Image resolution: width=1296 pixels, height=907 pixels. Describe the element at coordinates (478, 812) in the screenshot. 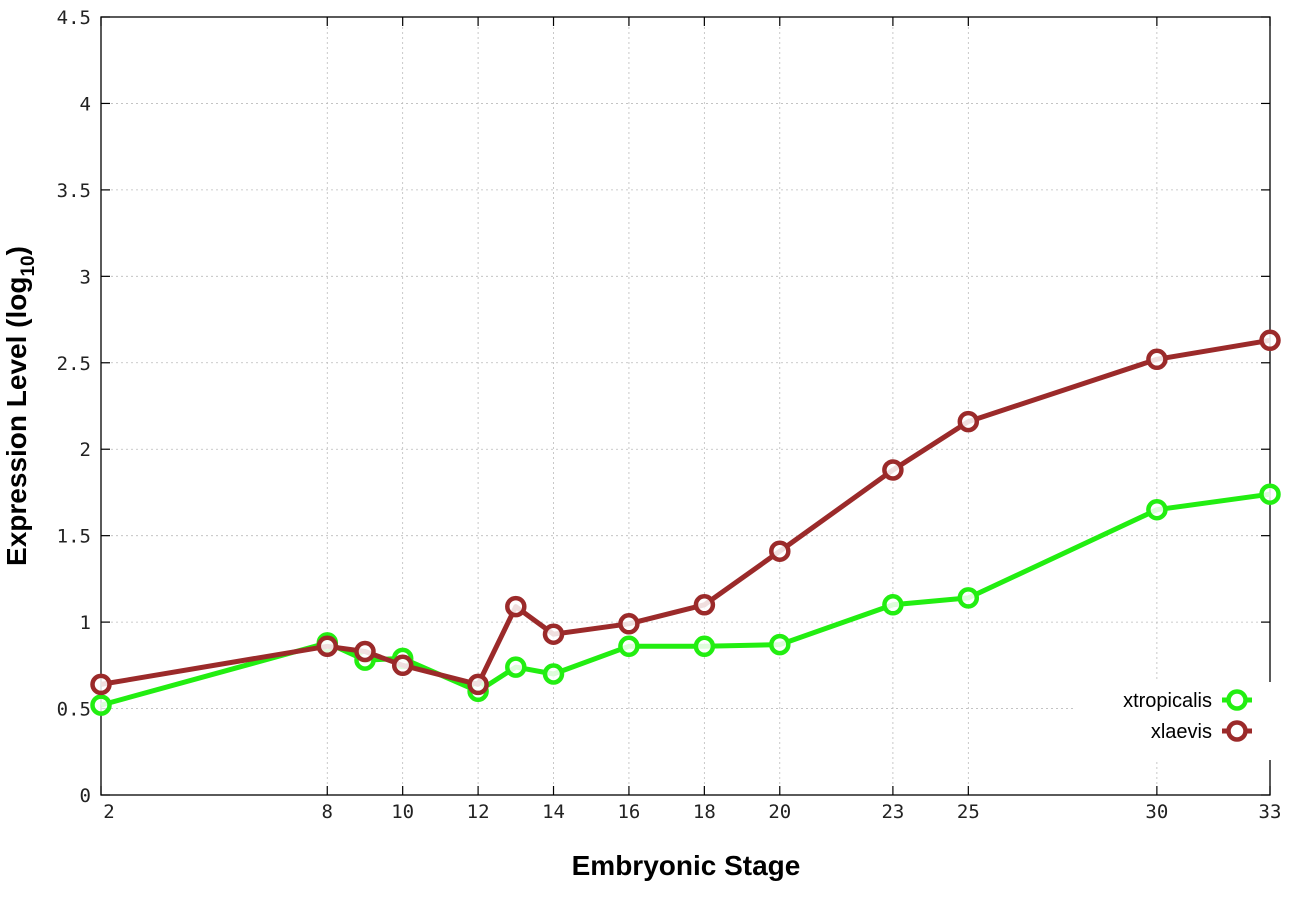

I see `x-tick-label: 12` at that location.